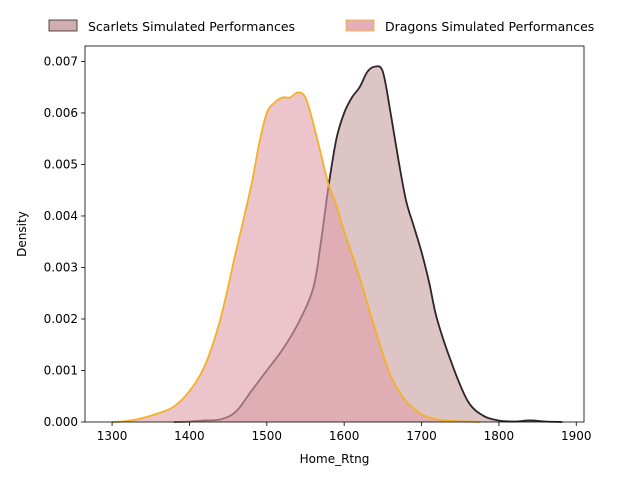 The width and height of the screenshot is (640, 480). Describe the element at coordinates (576, 436) in the screenshot. I see `x-tick-label: 1900` at that location.